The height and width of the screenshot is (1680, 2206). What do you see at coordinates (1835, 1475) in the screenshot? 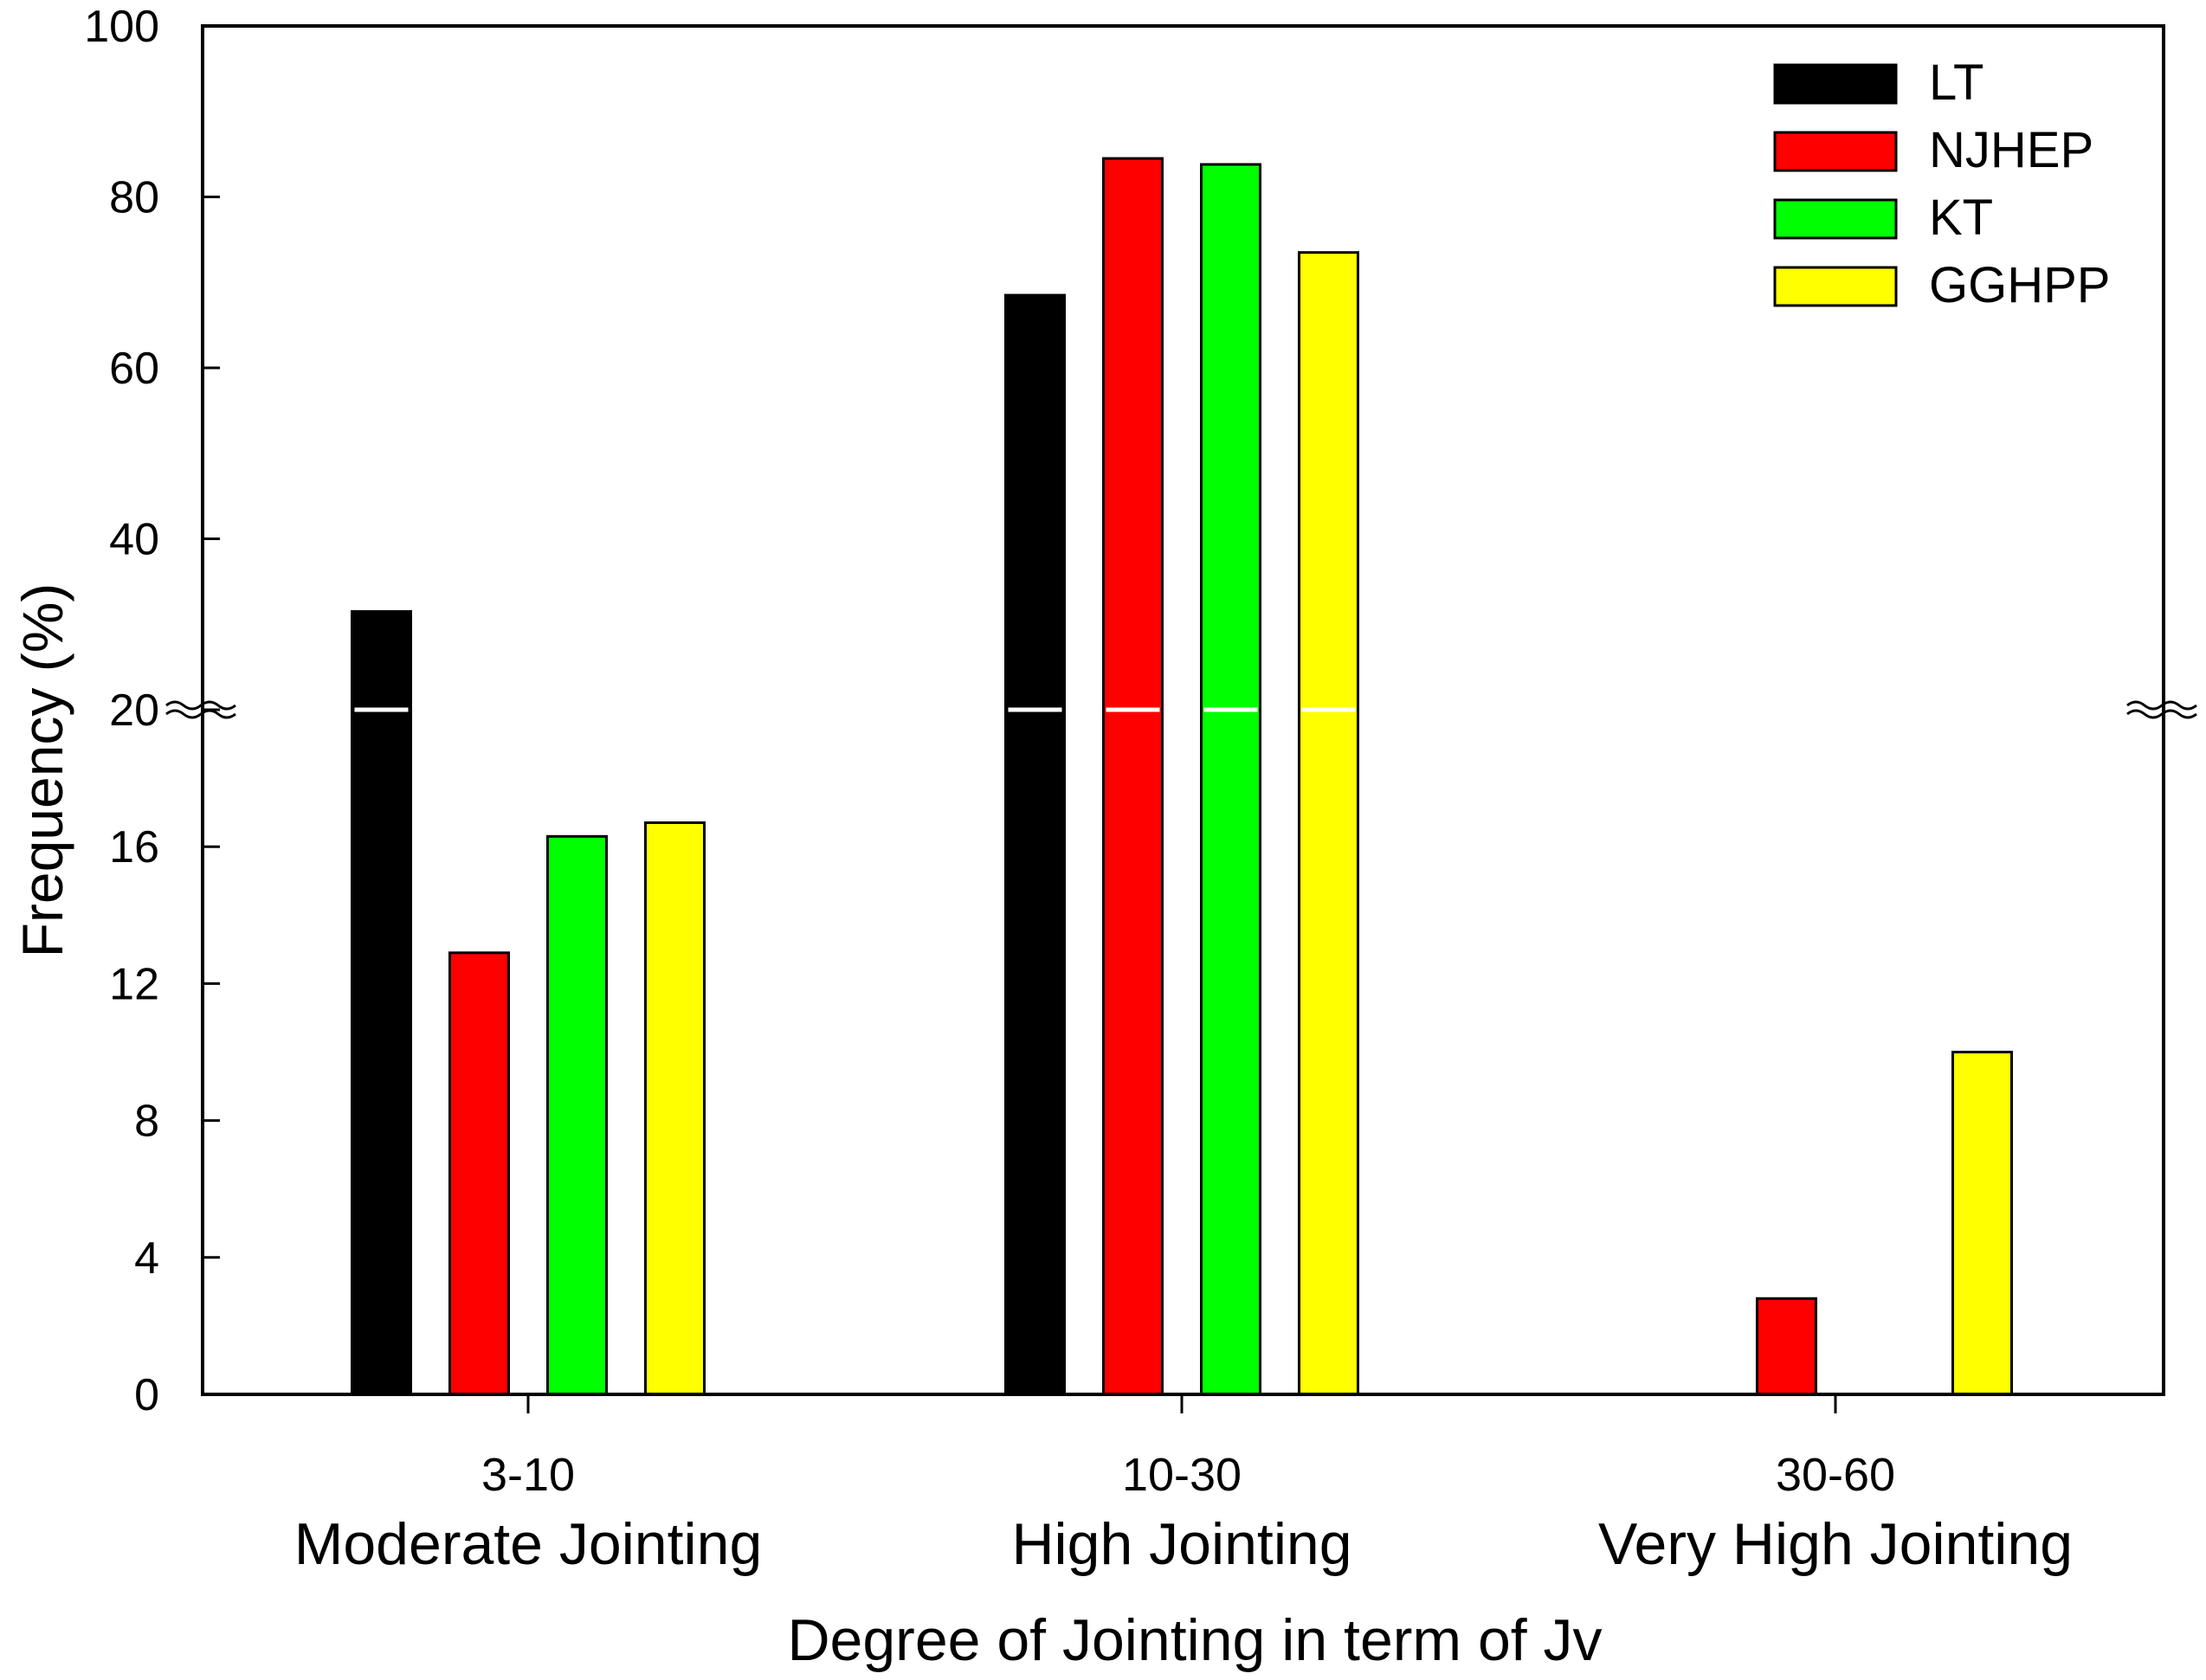
I see `x-tick-label-range: 30-60` at bounding box center [1835, 1475].